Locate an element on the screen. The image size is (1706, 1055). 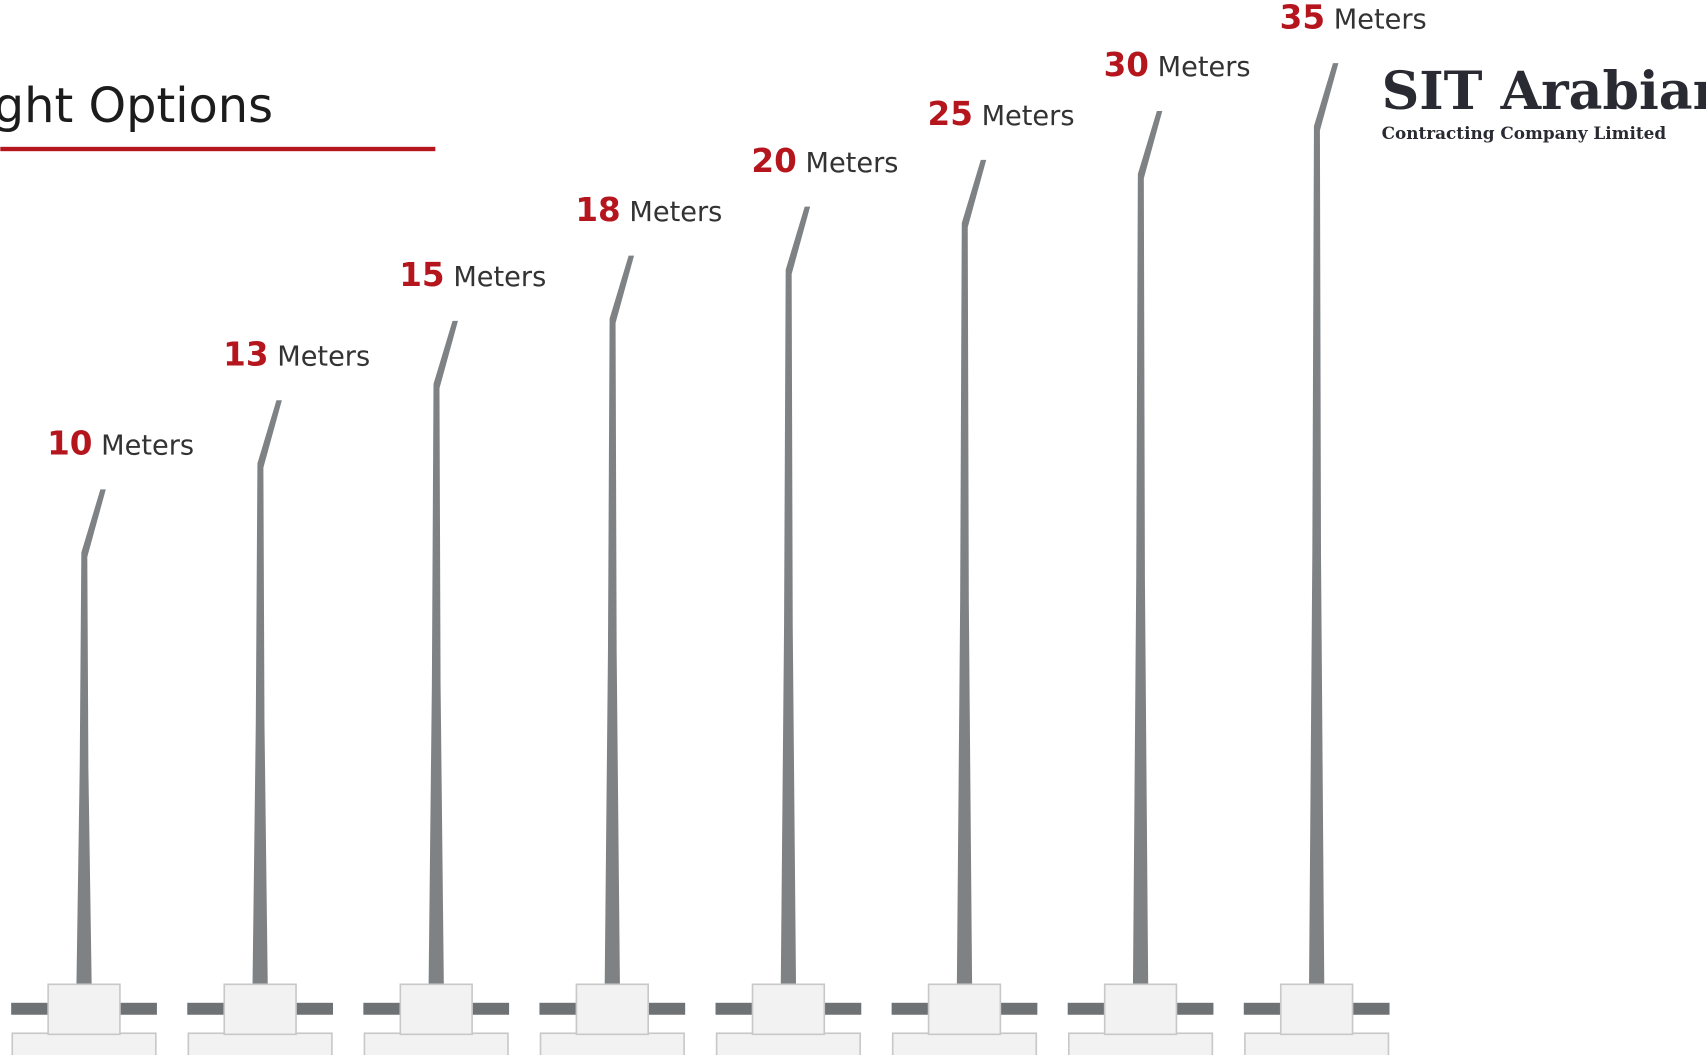
page-title: ght Options is located at coordinates (136, 106).